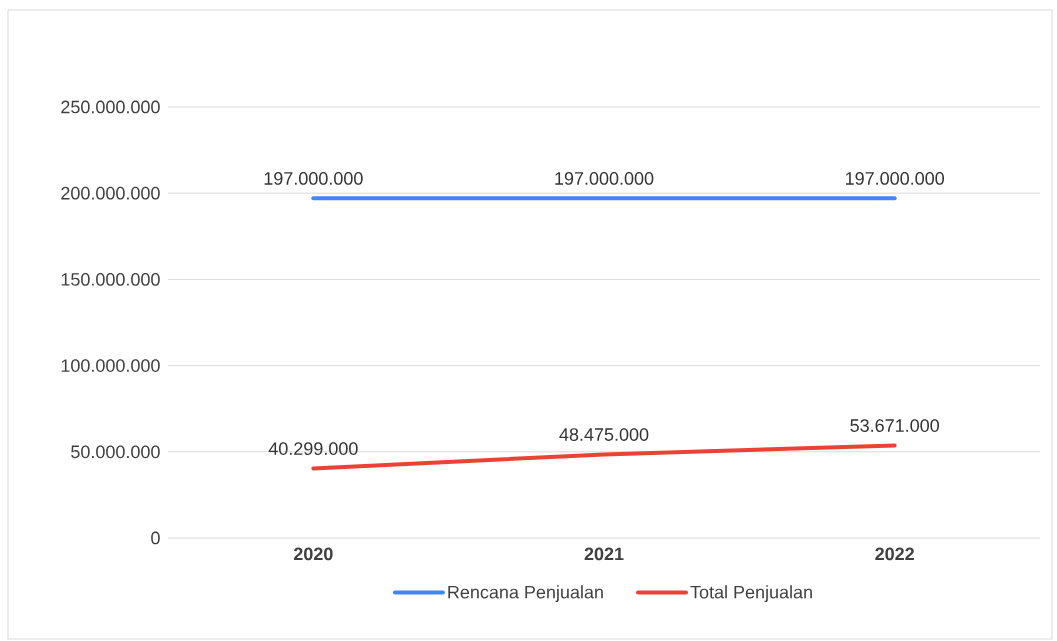  What do you see at coordinates (894, 554) in the screenshot?
I see `x-tick-label: 2022` at bounding box center [894, 554].